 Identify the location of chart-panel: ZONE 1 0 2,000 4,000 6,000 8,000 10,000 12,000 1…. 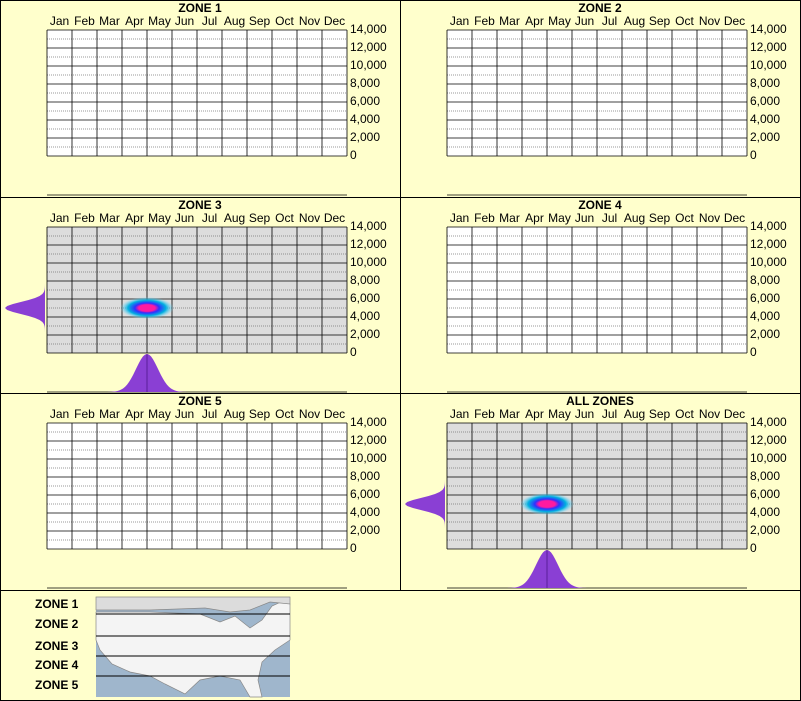
(216, 98).